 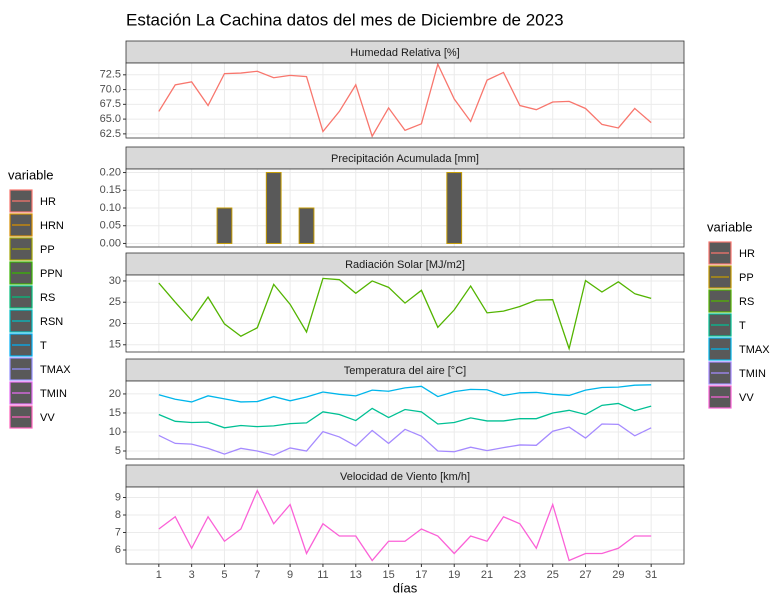 I want to click on x-tick-label: 23, so click(x=520, y=575).